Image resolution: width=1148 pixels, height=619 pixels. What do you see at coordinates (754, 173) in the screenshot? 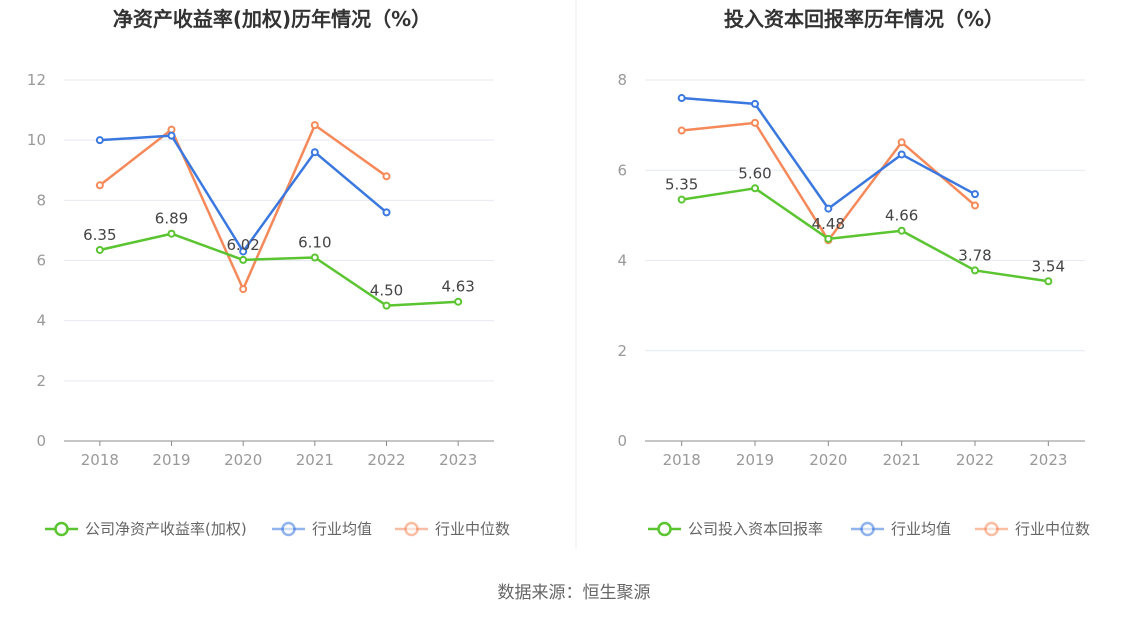
I see `data-label: 5.60` at bounding box center [754, 173].